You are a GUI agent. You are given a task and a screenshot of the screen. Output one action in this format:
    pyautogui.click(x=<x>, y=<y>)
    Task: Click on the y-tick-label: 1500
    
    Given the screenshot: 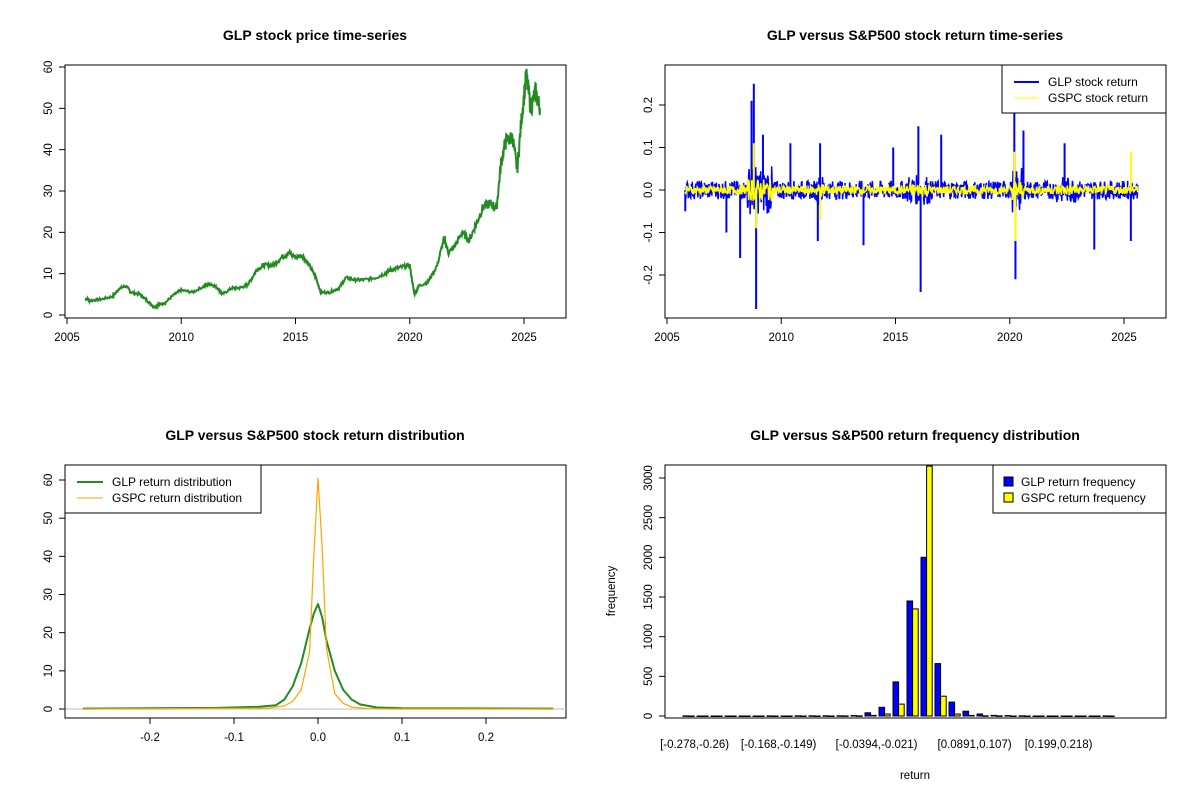 What is the action you would take?
    pyautogui.click(x=649, y=597)
    